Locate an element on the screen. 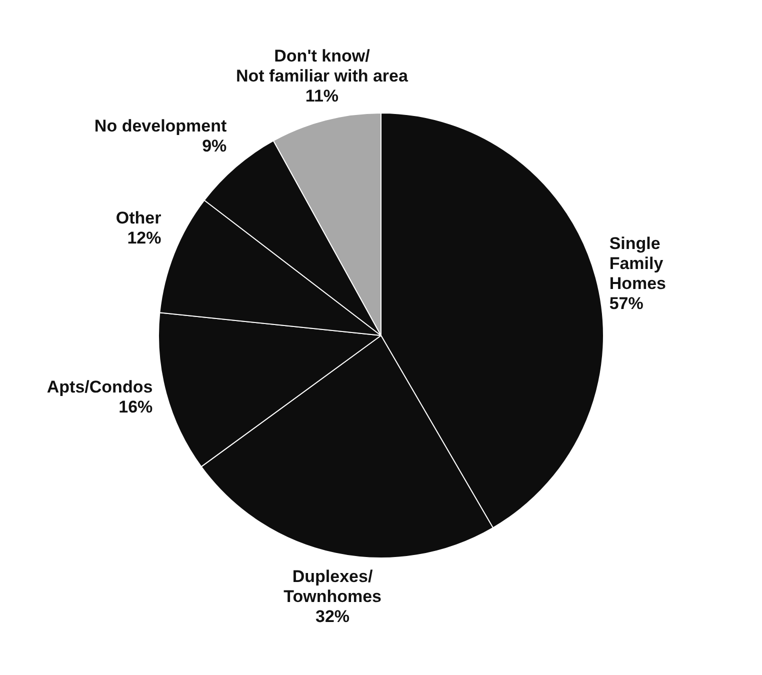 The image size is (762, 675). slice-label: Apts/Condos is located at coordinates (99, 386).